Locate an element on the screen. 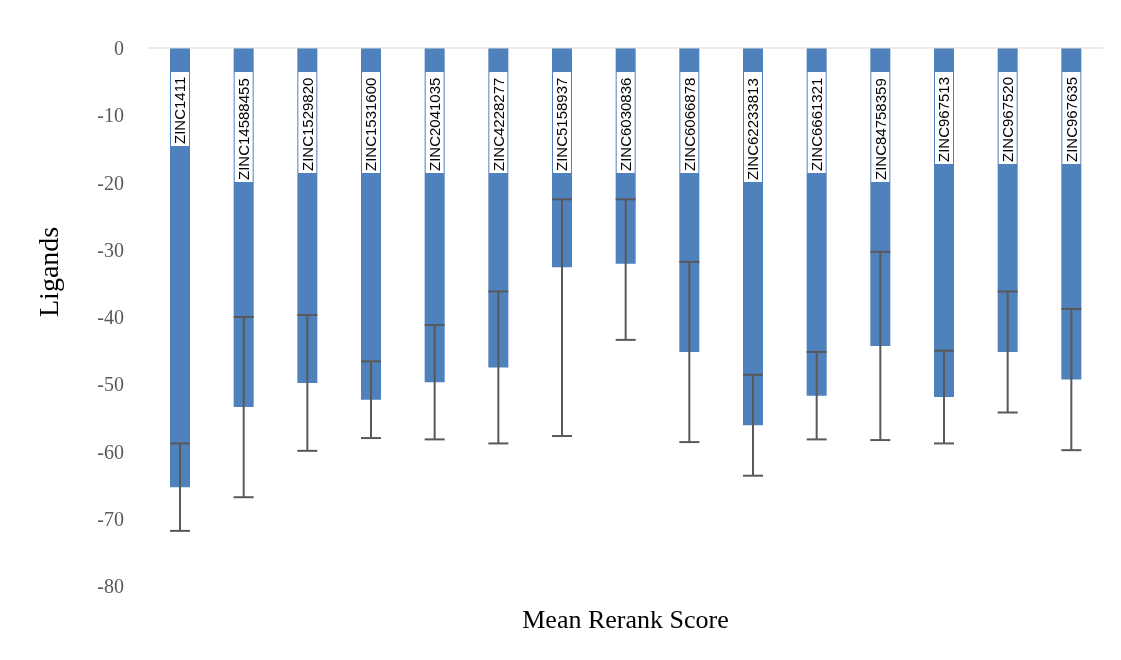 The width and height of the screenshot is (1121, 660). y-tick-label: -10 is located at coordinates (110, 115).